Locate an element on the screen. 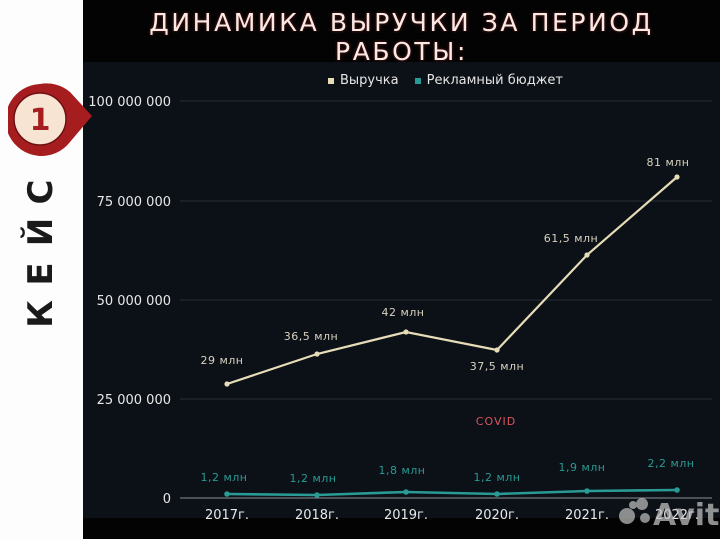 Image resolution: width=720 pixels, height=539 pixels. revenue-label-2021: 61,5 млн is located at coordinates (571, 238).